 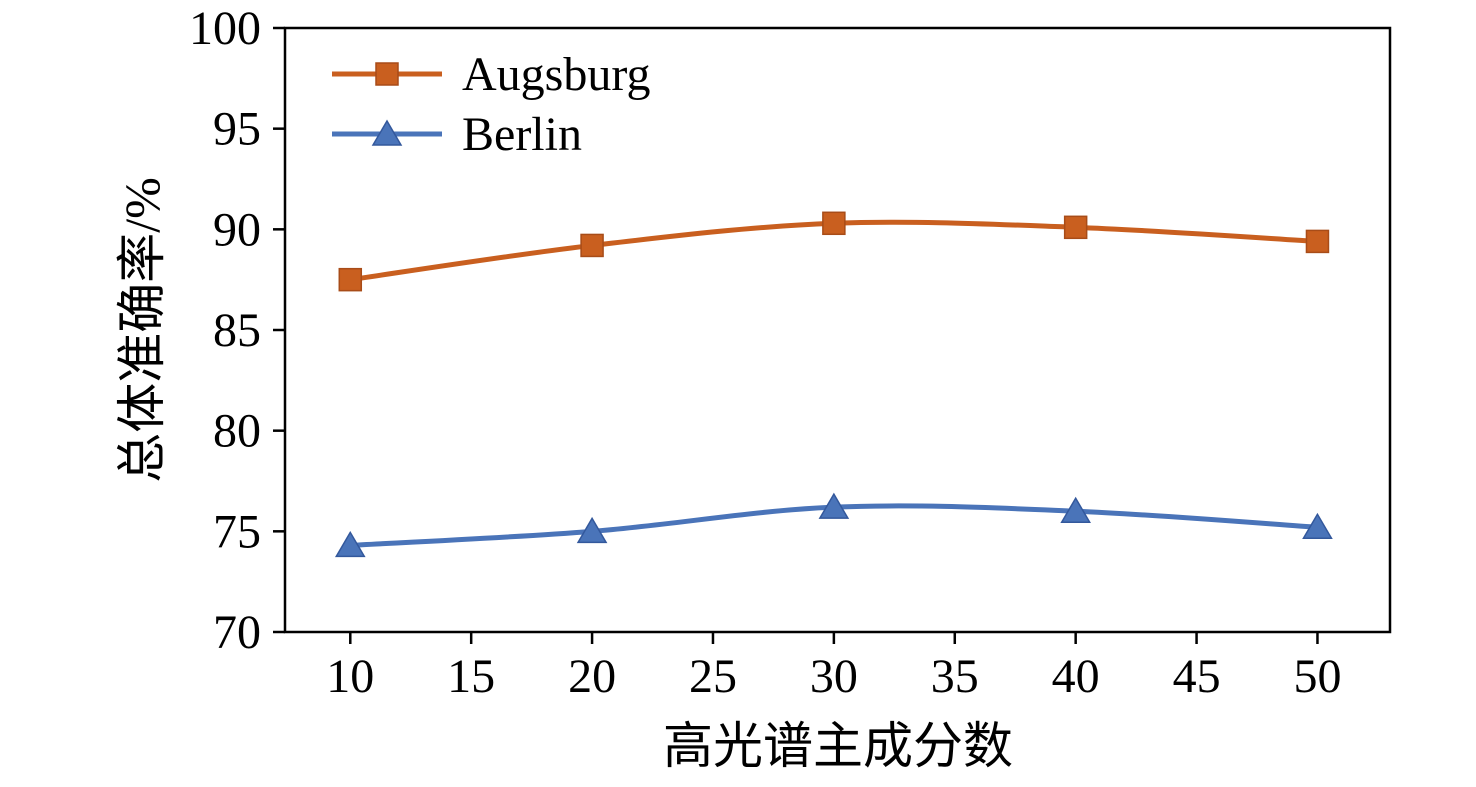 What do you see at coordinates (1076, 676) in the screenshot?
I see `x-tick-label: 40` at bounding box center [1076, 676].